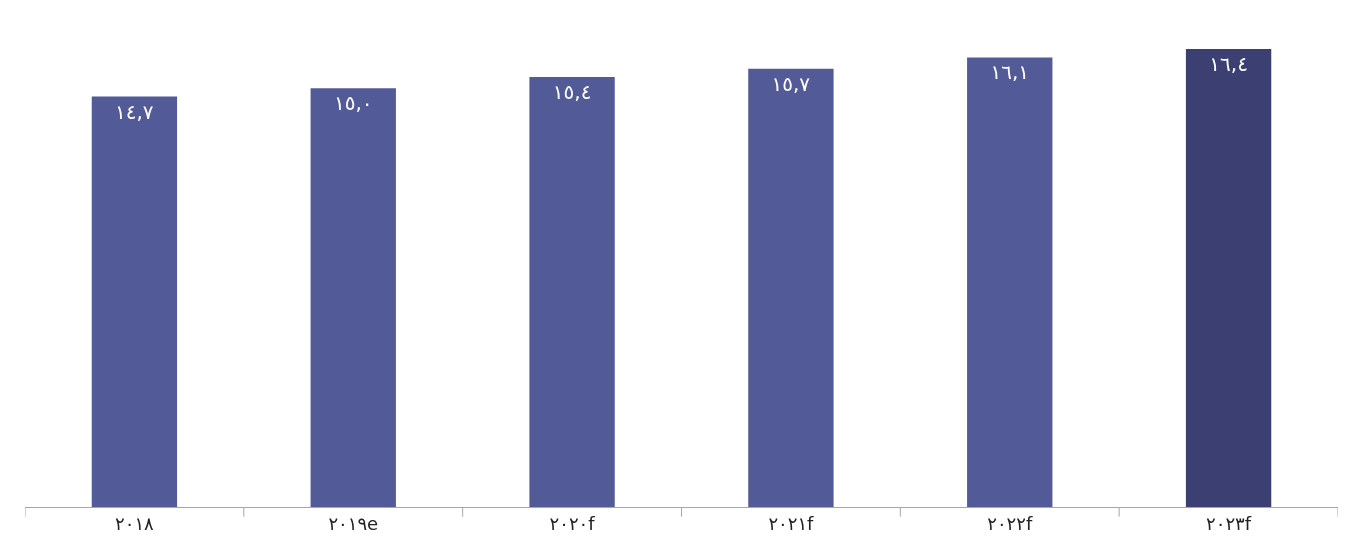  Describe the element at coordinates (572, 92) in the screenshot. I see `data-label: ١٥,٤` at that location.